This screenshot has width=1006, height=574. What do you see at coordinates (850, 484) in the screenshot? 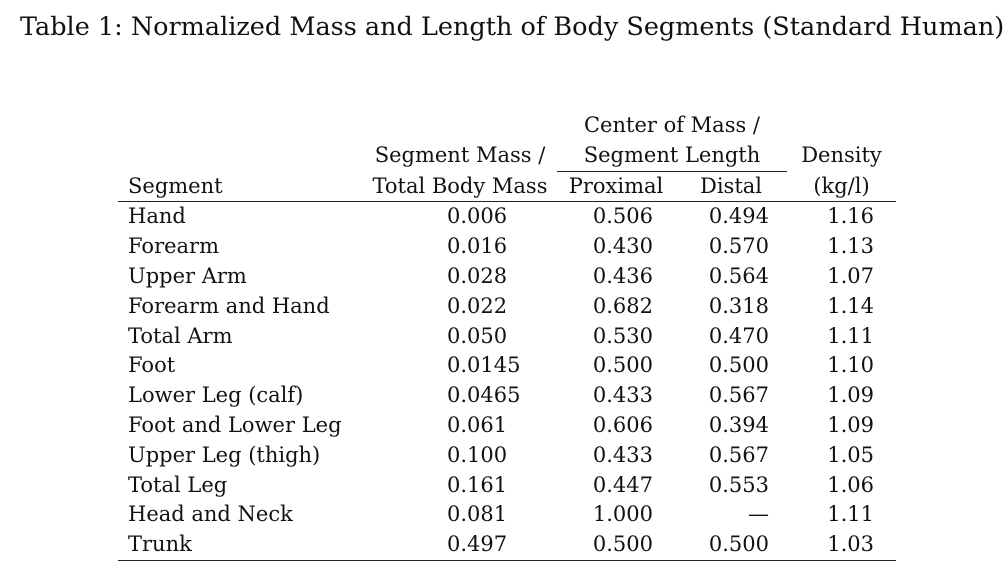
I see `cell-density: 1.06` at bounding box center [850, 484].